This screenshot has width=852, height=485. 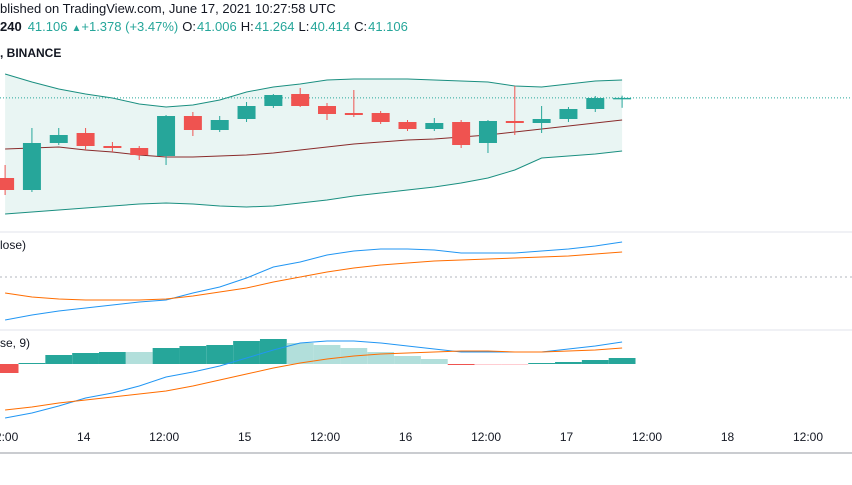 I want to click on low-value: 40.414, so click(x=330, y=26).